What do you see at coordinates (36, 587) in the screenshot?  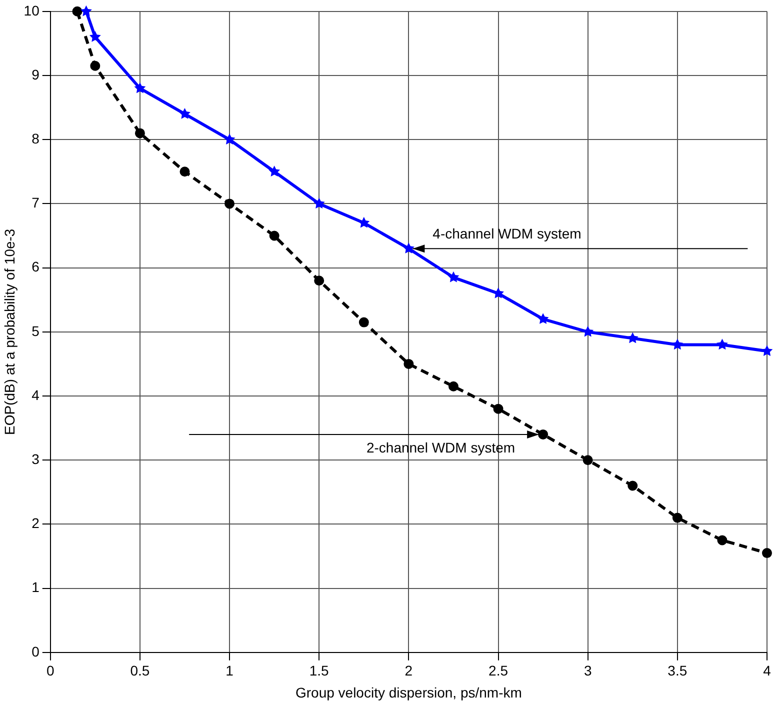 I see `y-tick-label: 1` at bounding box center [36, 587].